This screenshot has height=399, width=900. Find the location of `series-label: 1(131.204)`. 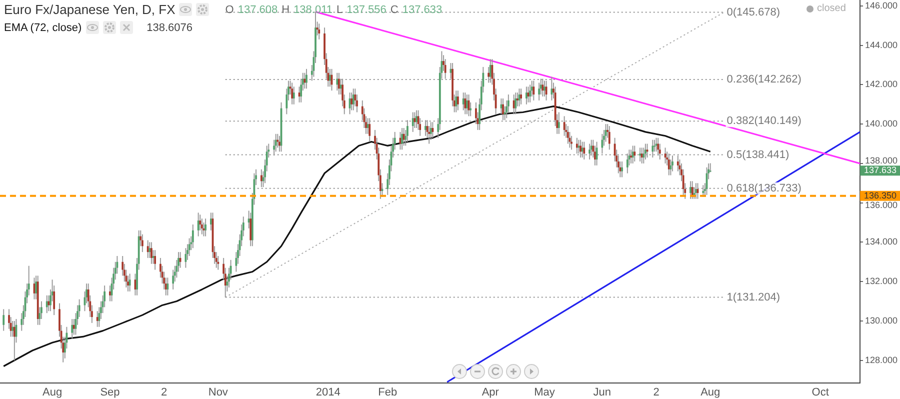

series-label: 1(131.204) is located at coordinates (753, 297).